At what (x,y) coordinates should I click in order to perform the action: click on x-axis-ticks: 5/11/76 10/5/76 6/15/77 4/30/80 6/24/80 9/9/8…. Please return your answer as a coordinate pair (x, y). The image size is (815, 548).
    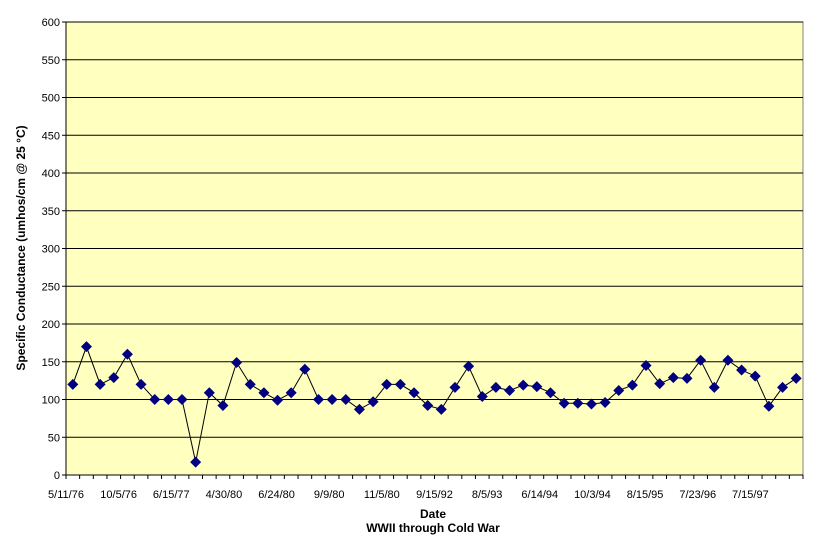
    Looking at the image, I should click on (426, 488).